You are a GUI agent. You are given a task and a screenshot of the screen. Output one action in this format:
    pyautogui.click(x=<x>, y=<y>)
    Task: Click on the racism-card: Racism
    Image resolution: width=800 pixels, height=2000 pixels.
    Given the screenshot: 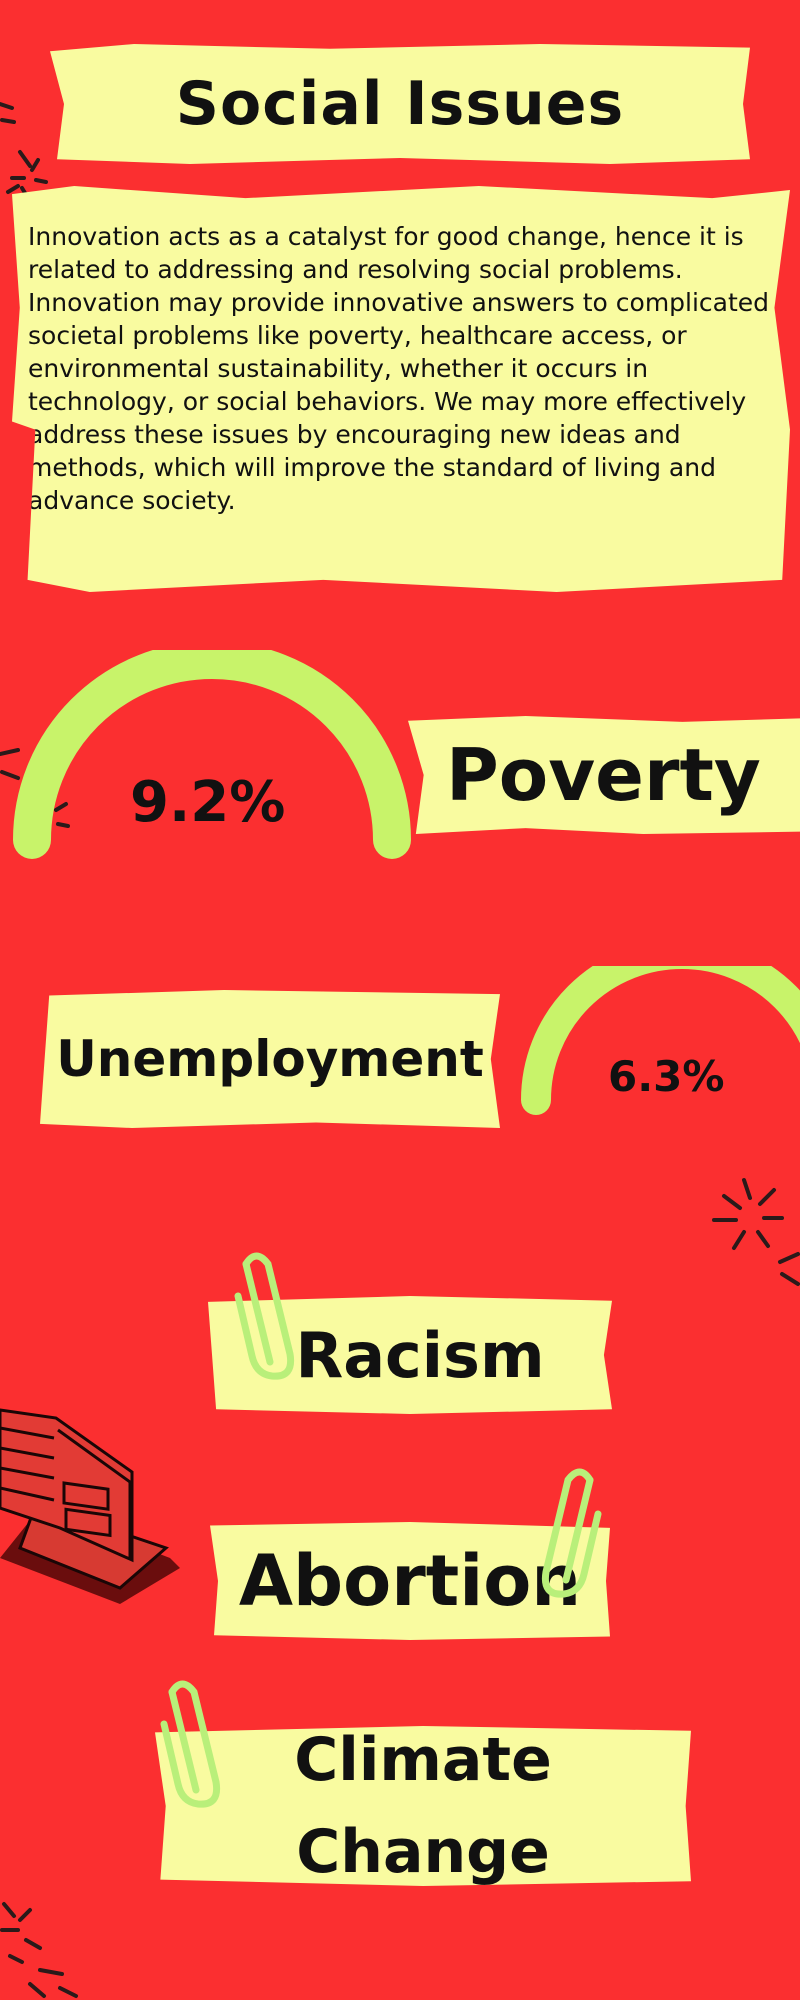 What is the action you would take?
    pyautogui.click(x=410, y=1355)
    